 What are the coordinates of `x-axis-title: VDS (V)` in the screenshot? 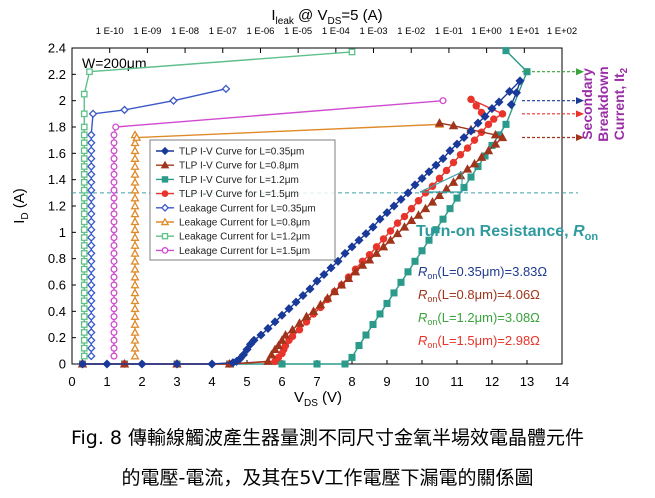 It's located at (318, 399).